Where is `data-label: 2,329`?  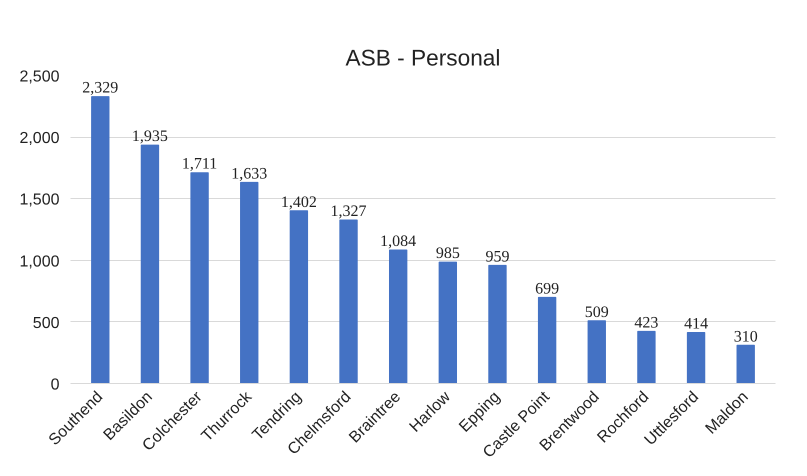
data-label: 2,329 is located at coordinates (100, 88).